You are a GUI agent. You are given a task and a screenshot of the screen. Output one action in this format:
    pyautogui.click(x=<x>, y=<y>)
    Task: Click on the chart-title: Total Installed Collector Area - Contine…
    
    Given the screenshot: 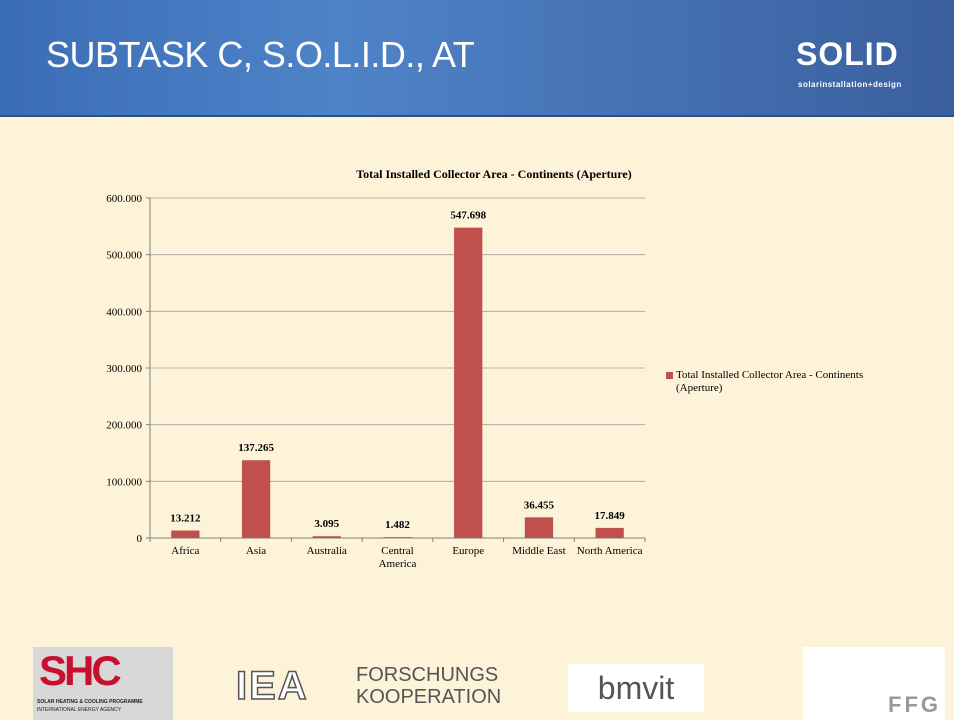 What is the action you would take?
    pyautogui.click(x=494, y=174)
    